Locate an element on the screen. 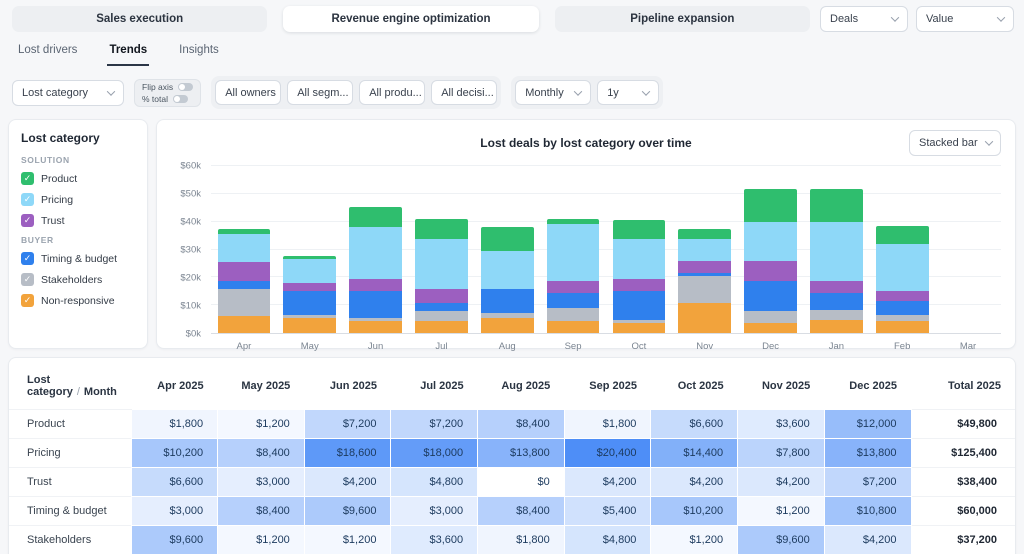 This screenshot has height=554, width=1024. bar-slot-oct is located at coordinates (639, 249).